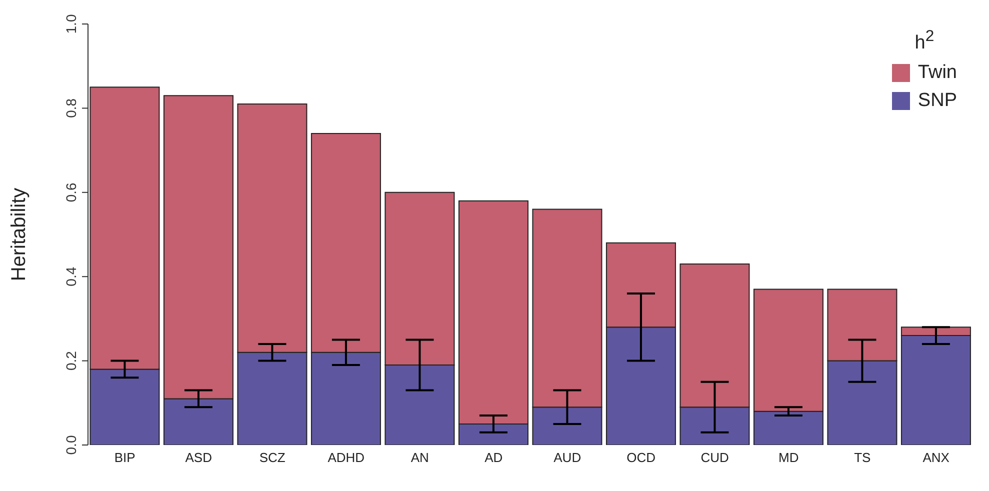  I want to click on y-tick-label: 0.4, so click(71, 276).